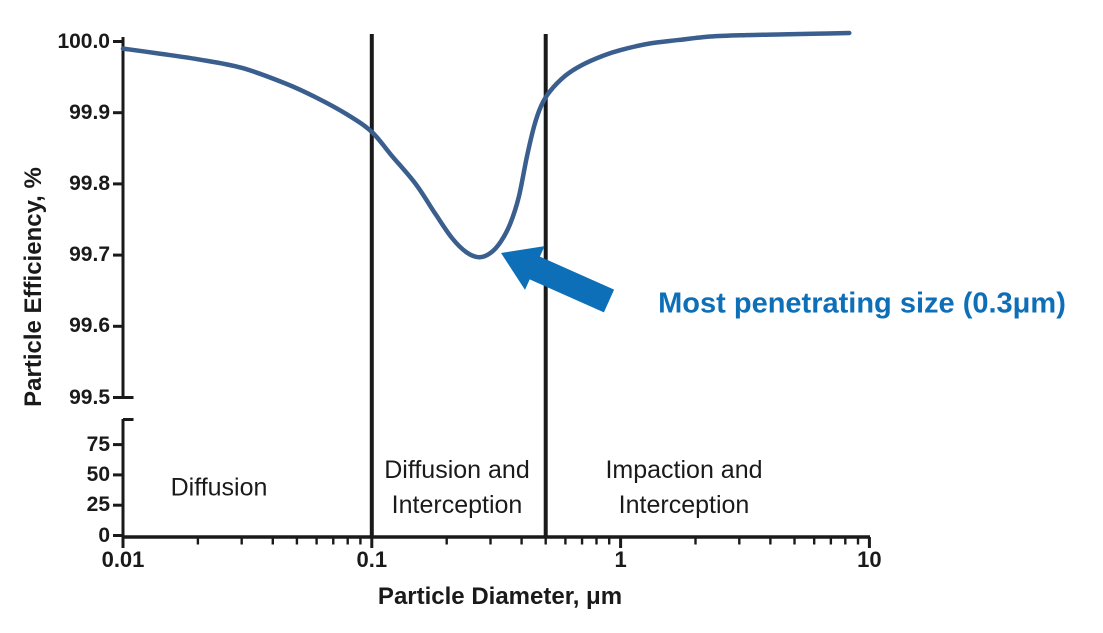 The height and width of the screenshot is (633, 1103). What do you see at coordinates (500, 596) in the screenshot?
I see `x-axis-title: Particle Diameter, μm` at bounding box center [500, 596].